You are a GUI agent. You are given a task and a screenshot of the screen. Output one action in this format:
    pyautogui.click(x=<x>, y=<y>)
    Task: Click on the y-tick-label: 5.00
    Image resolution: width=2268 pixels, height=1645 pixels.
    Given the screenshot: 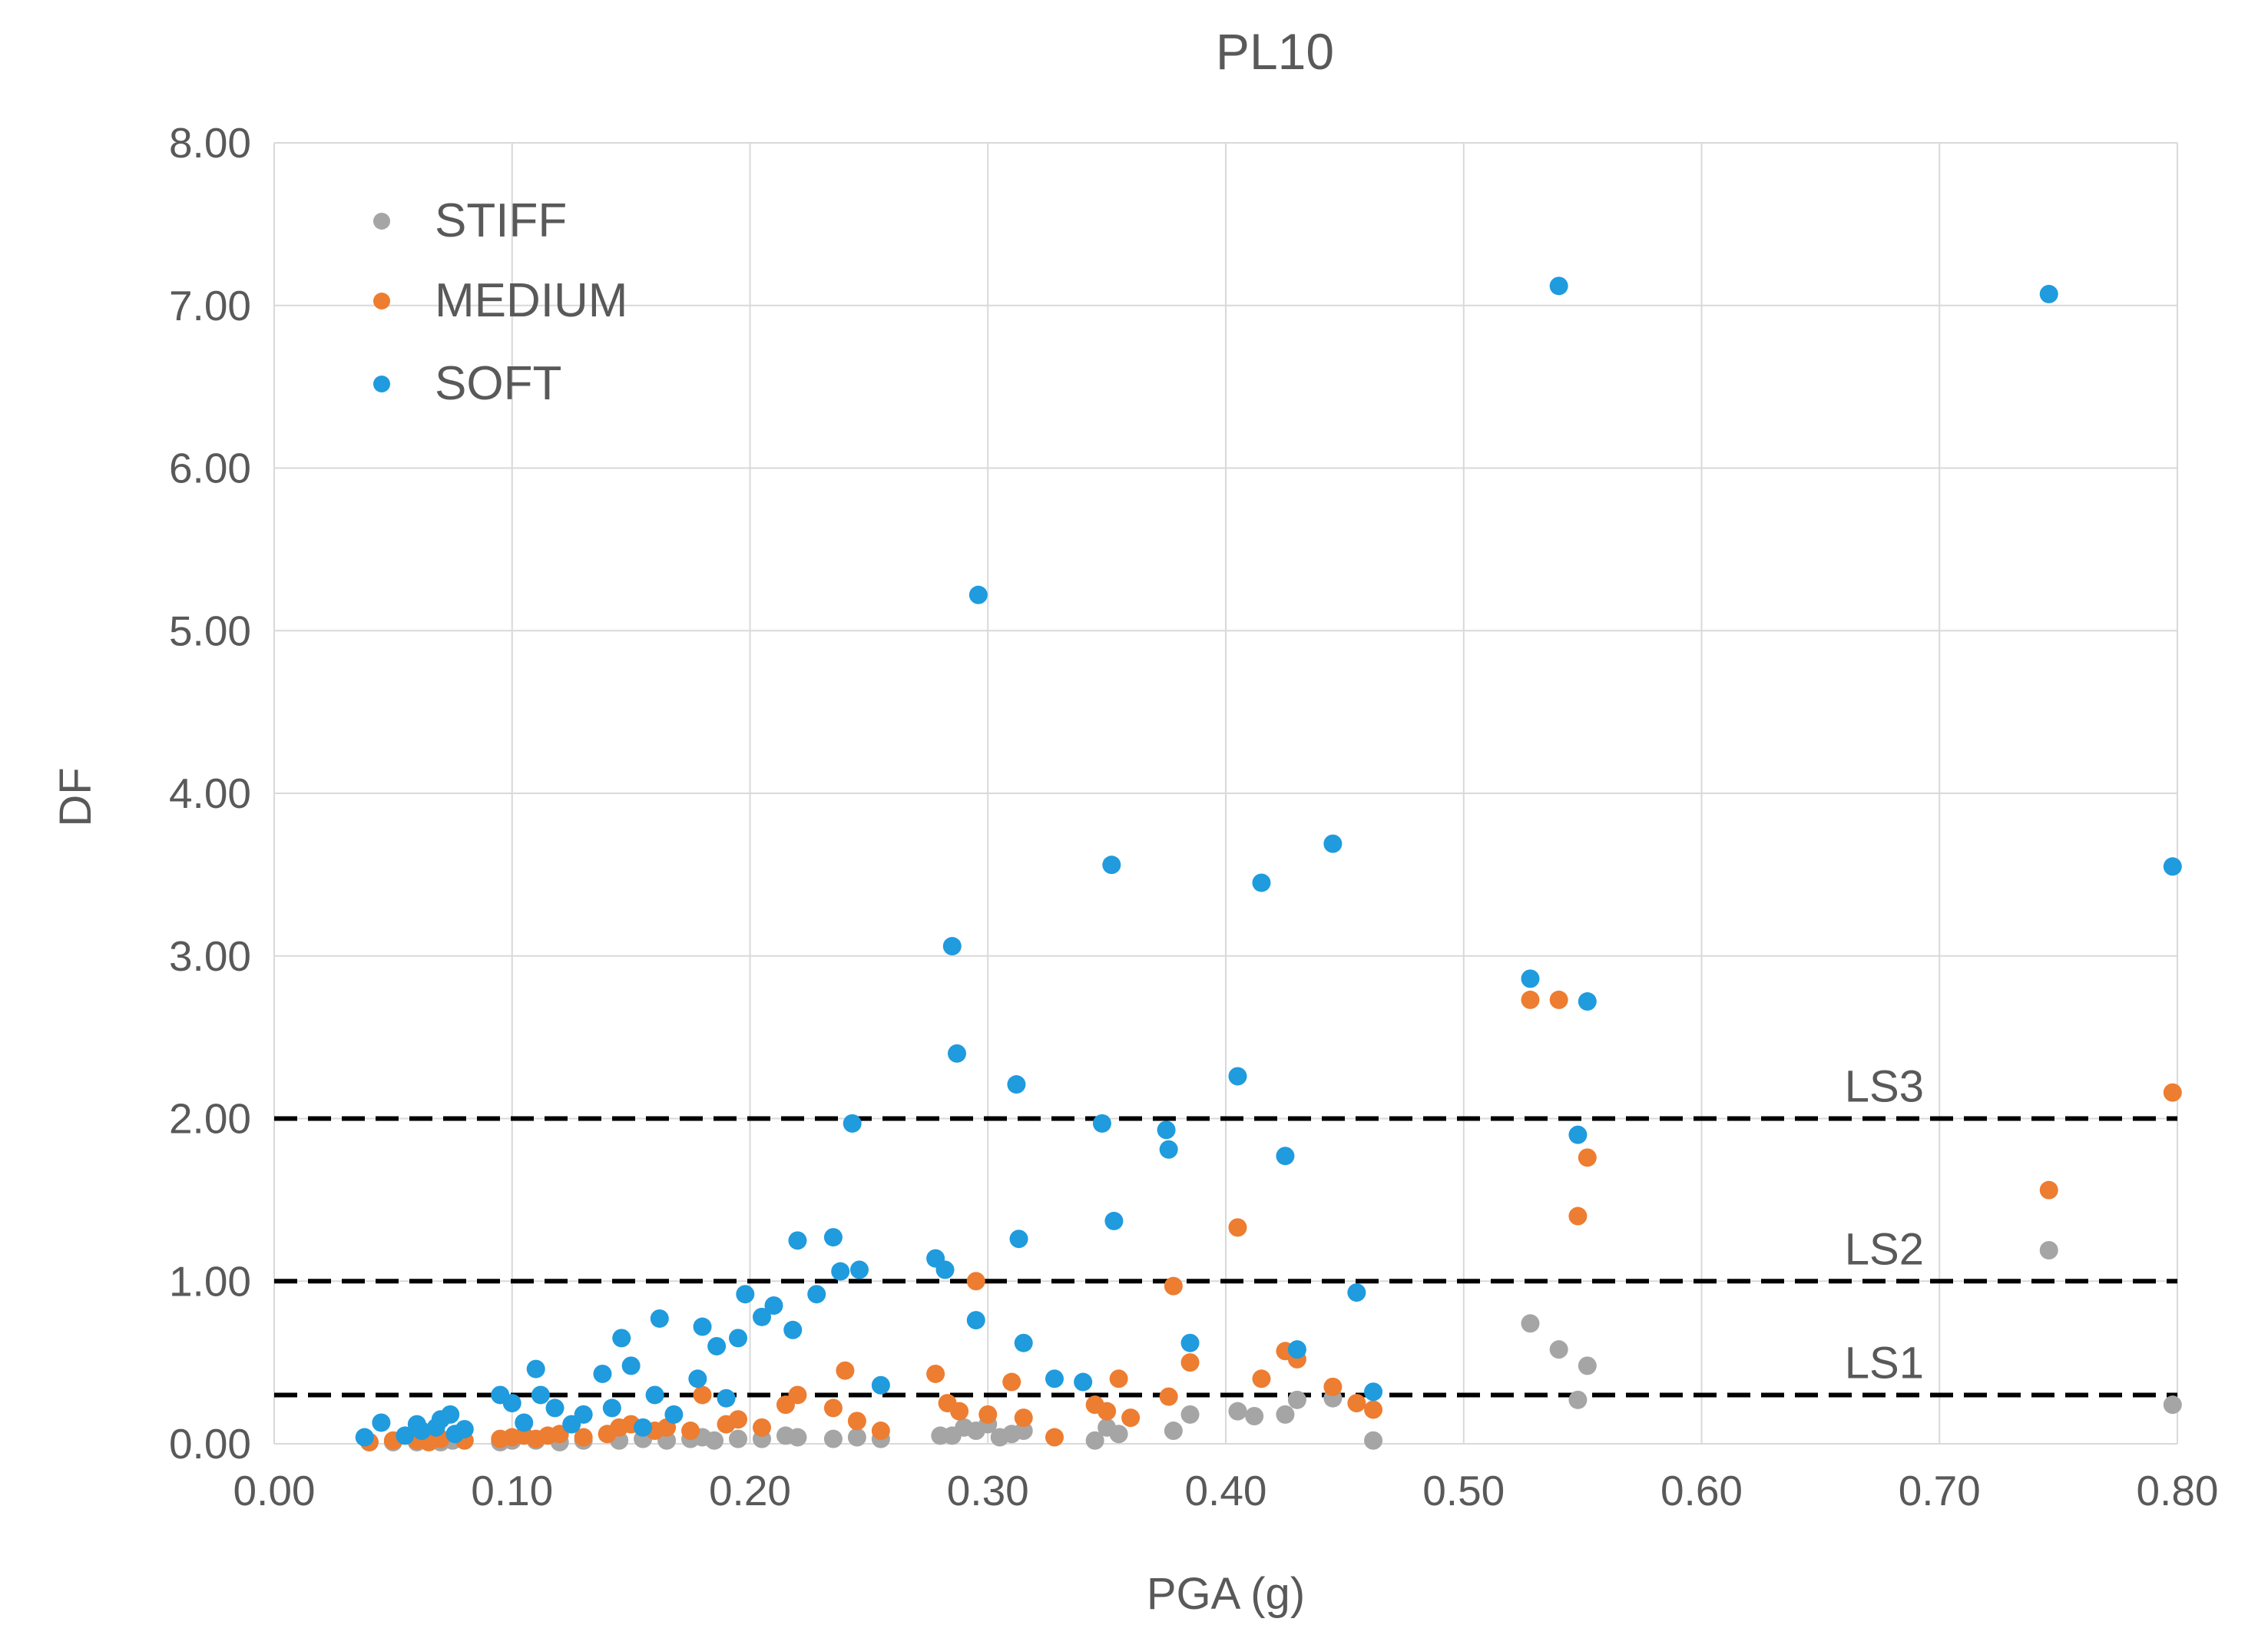 What is the action you would take?
    pyautogui.click(x=210, y=631)
    